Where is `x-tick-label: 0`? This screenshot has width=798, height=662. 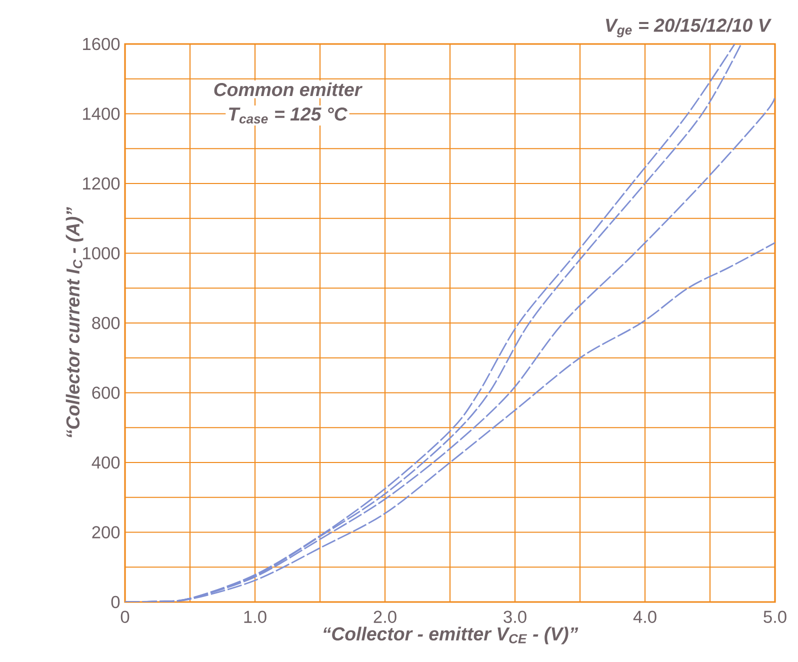
x-tick-label: 0 is located at coordinates (125, 616).